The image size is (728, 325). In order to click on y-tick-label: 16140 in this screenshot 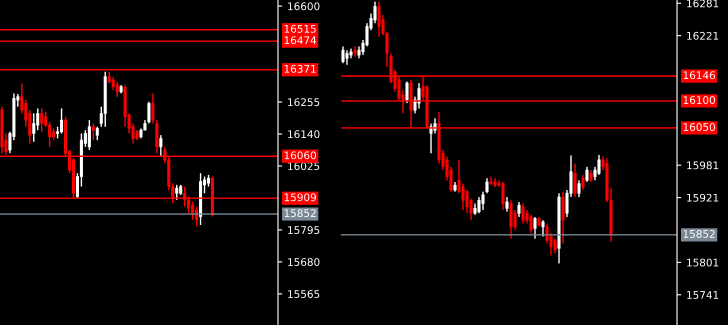, I will do `click(304, 134)`.